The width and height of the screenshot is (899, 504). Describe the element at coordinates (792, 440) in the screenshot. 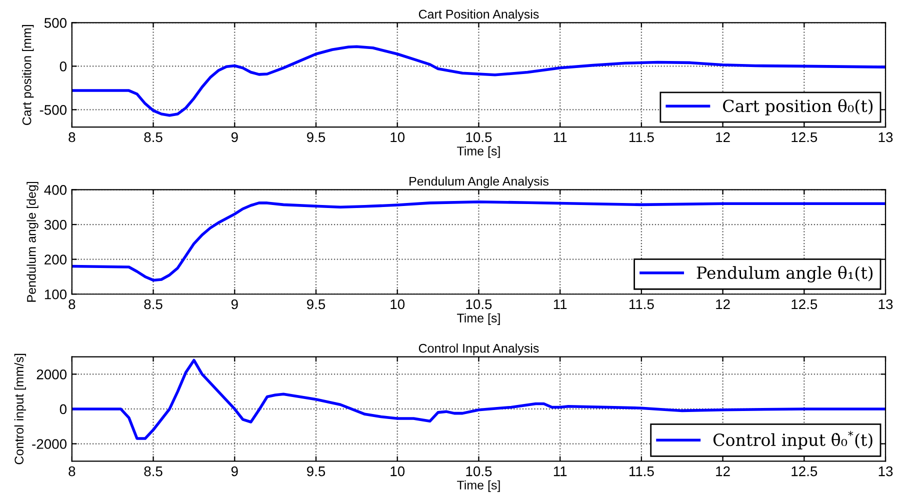

I see `legend-label: Control input θ̇₀$^{*}$(t)` at that location.